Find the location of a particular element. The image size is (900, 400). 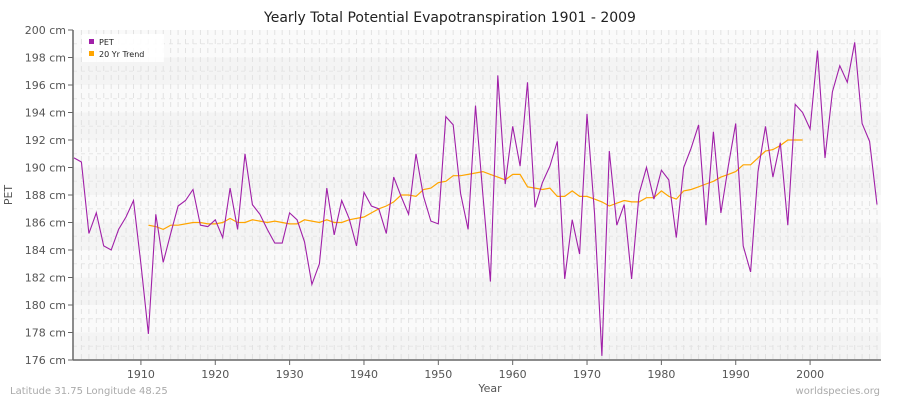

legend-box is located at coordinates (123, 48).